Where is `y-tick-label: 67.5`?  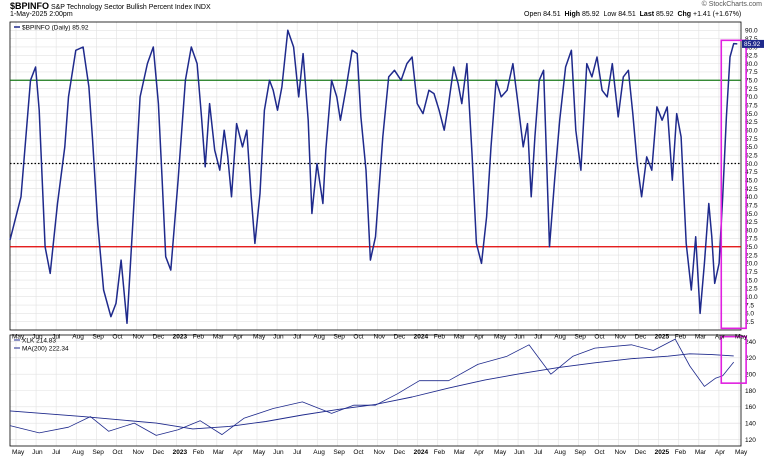
y-tick-label: 67.5 is located at coordinates (751, 106).